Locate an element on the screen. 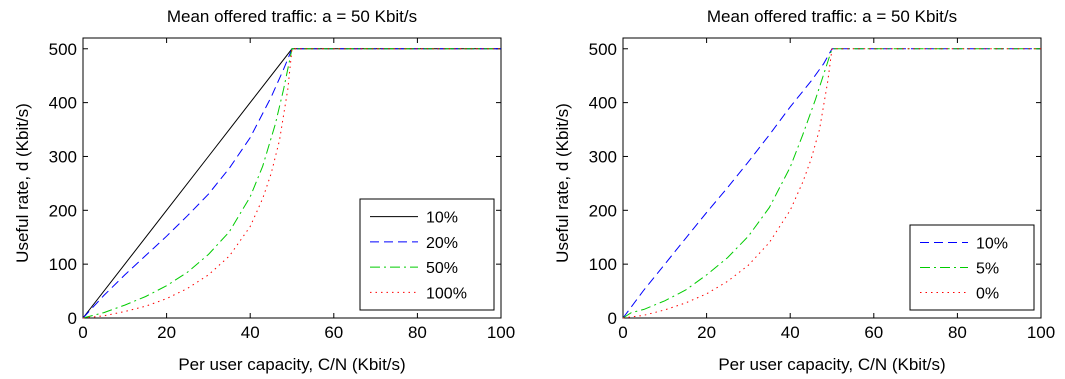  legend-label: 20% is located at coordinates (442, 243).